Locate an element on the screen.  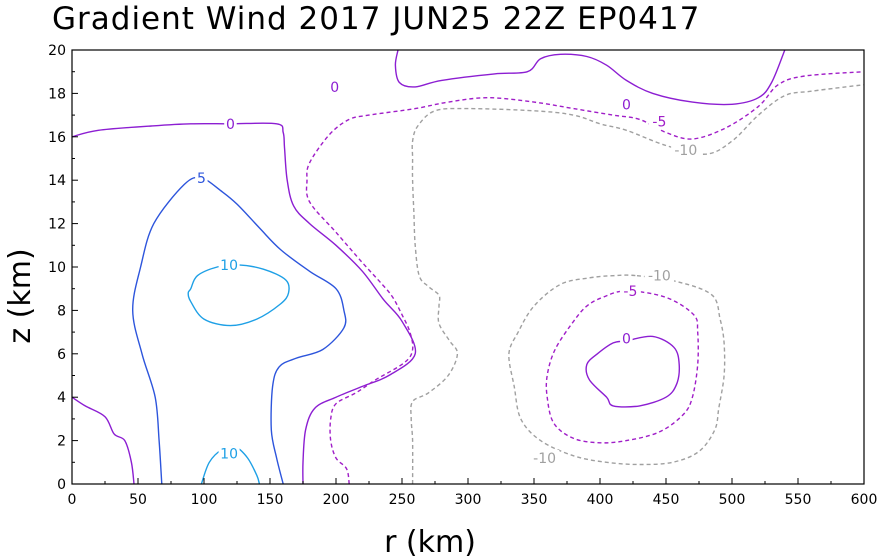
x-tick-label: 550 is located at coordinates (798, 500).